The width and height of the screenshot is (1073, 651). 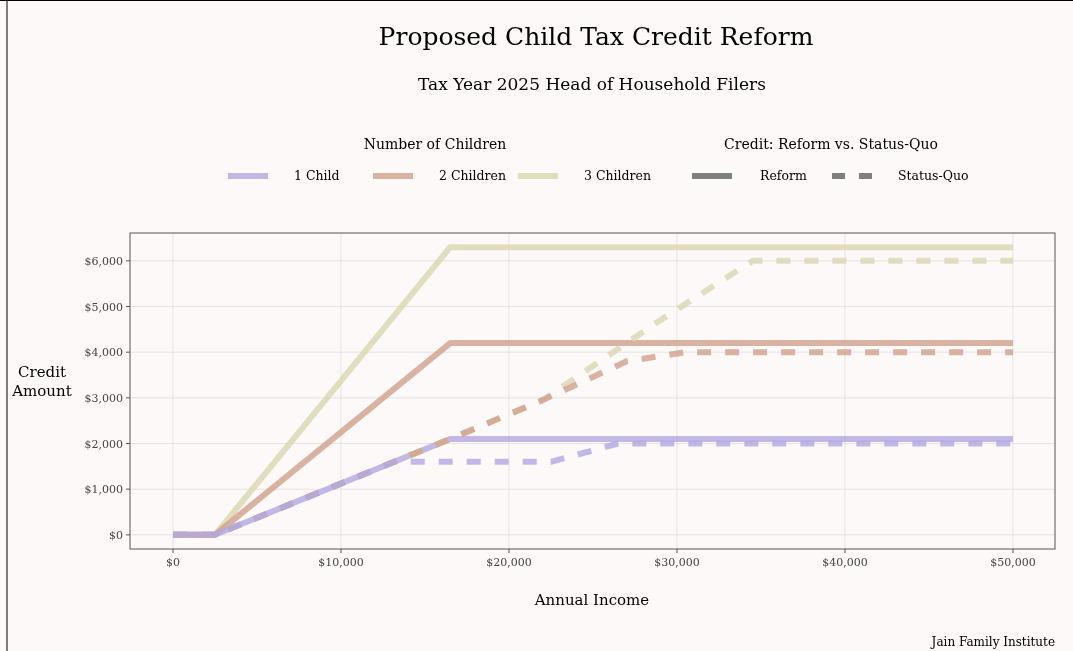 What do you see at coordinates (103, 261) in the screenshot?
I see `y-tick-label: $6,000` at bounding box center [103, 261].